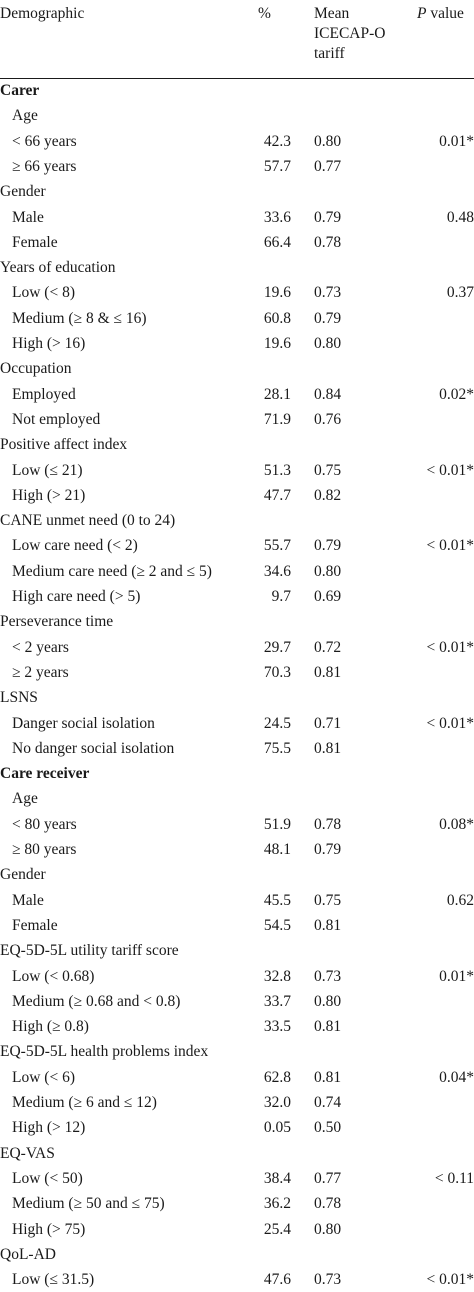 The height and width of the screenshot is (1292, 474). What do you see at coordinates (44, 141) in the screenshot?
I see `row-label: < 66 years` at bounding box center [44, 141].